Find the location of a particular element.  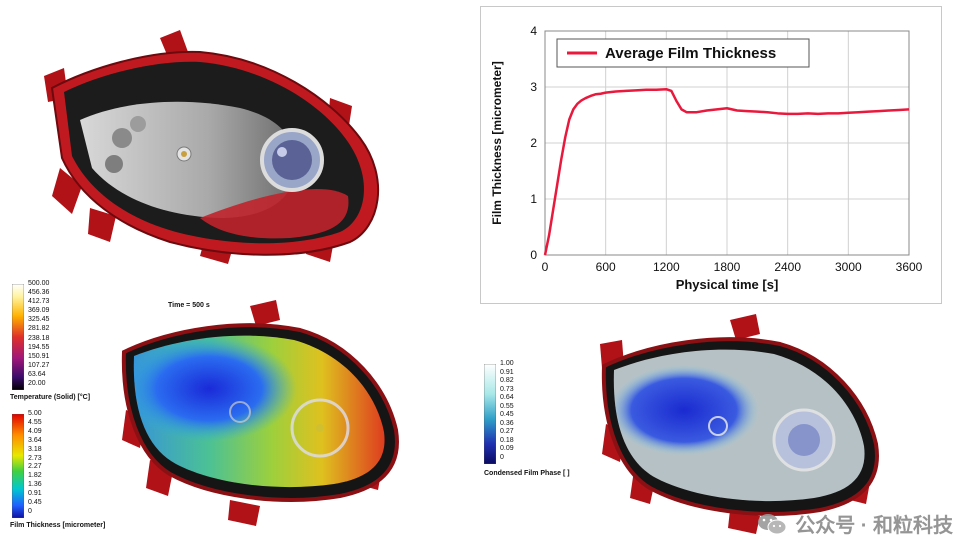

x-tick-label: 0 is located at coordinates (545, 267).